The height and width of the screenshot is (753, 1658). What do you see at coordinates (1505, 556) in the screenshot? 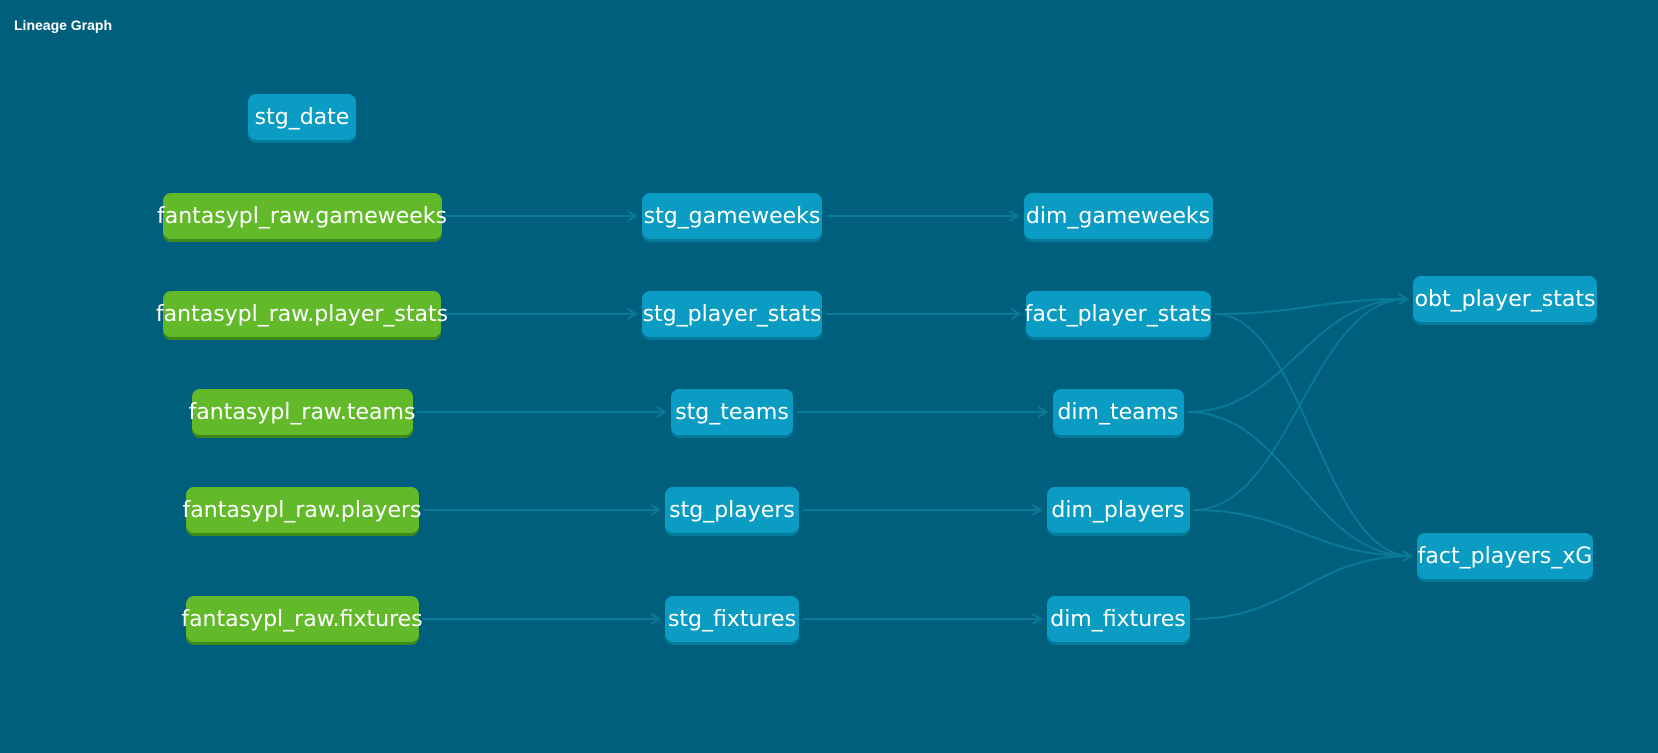
I see `node-fact-players-xG: fact_players_xG` at bounding box center [1505, 556].